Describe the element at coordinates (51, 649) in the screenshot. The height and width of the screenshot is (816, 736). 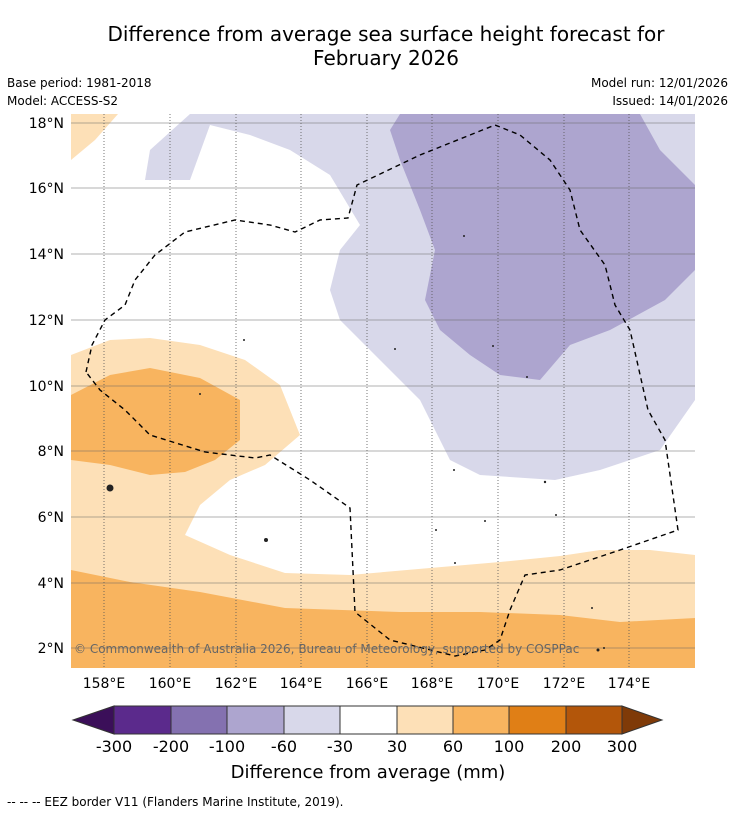
I see `lat-tick: 2°N` at that location.